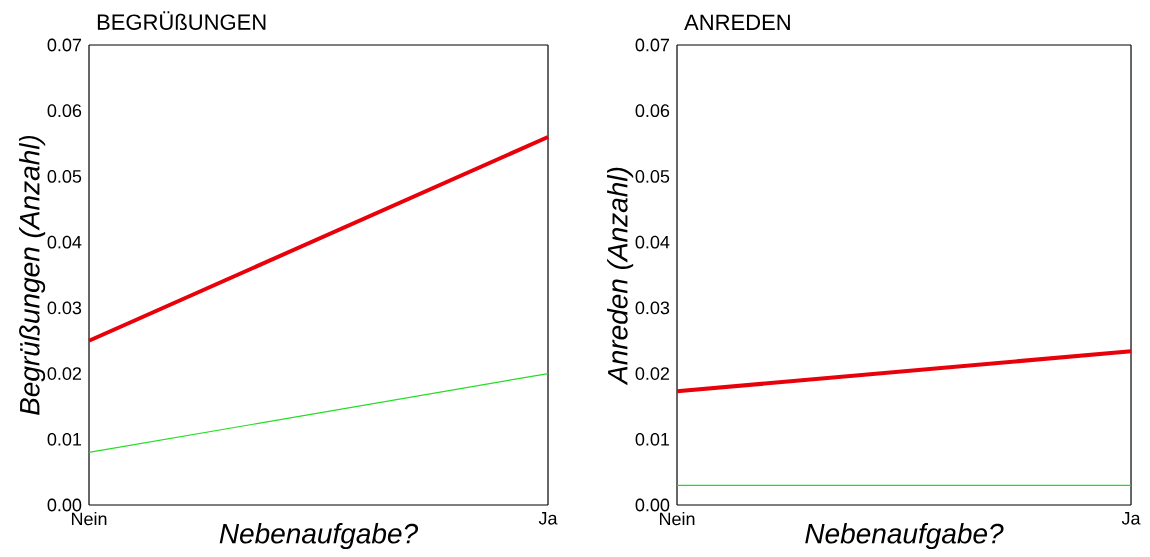 Image resolution: width=1150 pixels, height=557 pixels. Describe the element at coordinates (32, 275) in the screenshot. I see `y-axis-title: Begrüßungen (Anzahl)` at that location.